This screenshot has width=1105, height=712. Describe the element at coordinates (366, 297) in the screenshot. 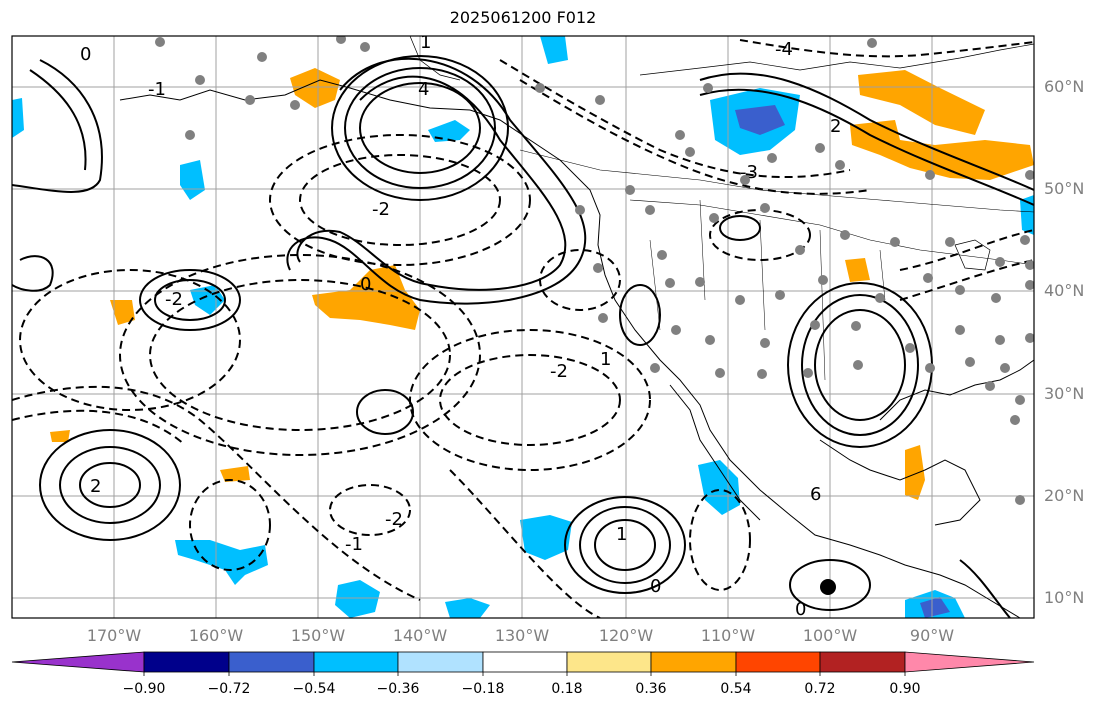

I see `orange-area-ne-pacific` at that location.